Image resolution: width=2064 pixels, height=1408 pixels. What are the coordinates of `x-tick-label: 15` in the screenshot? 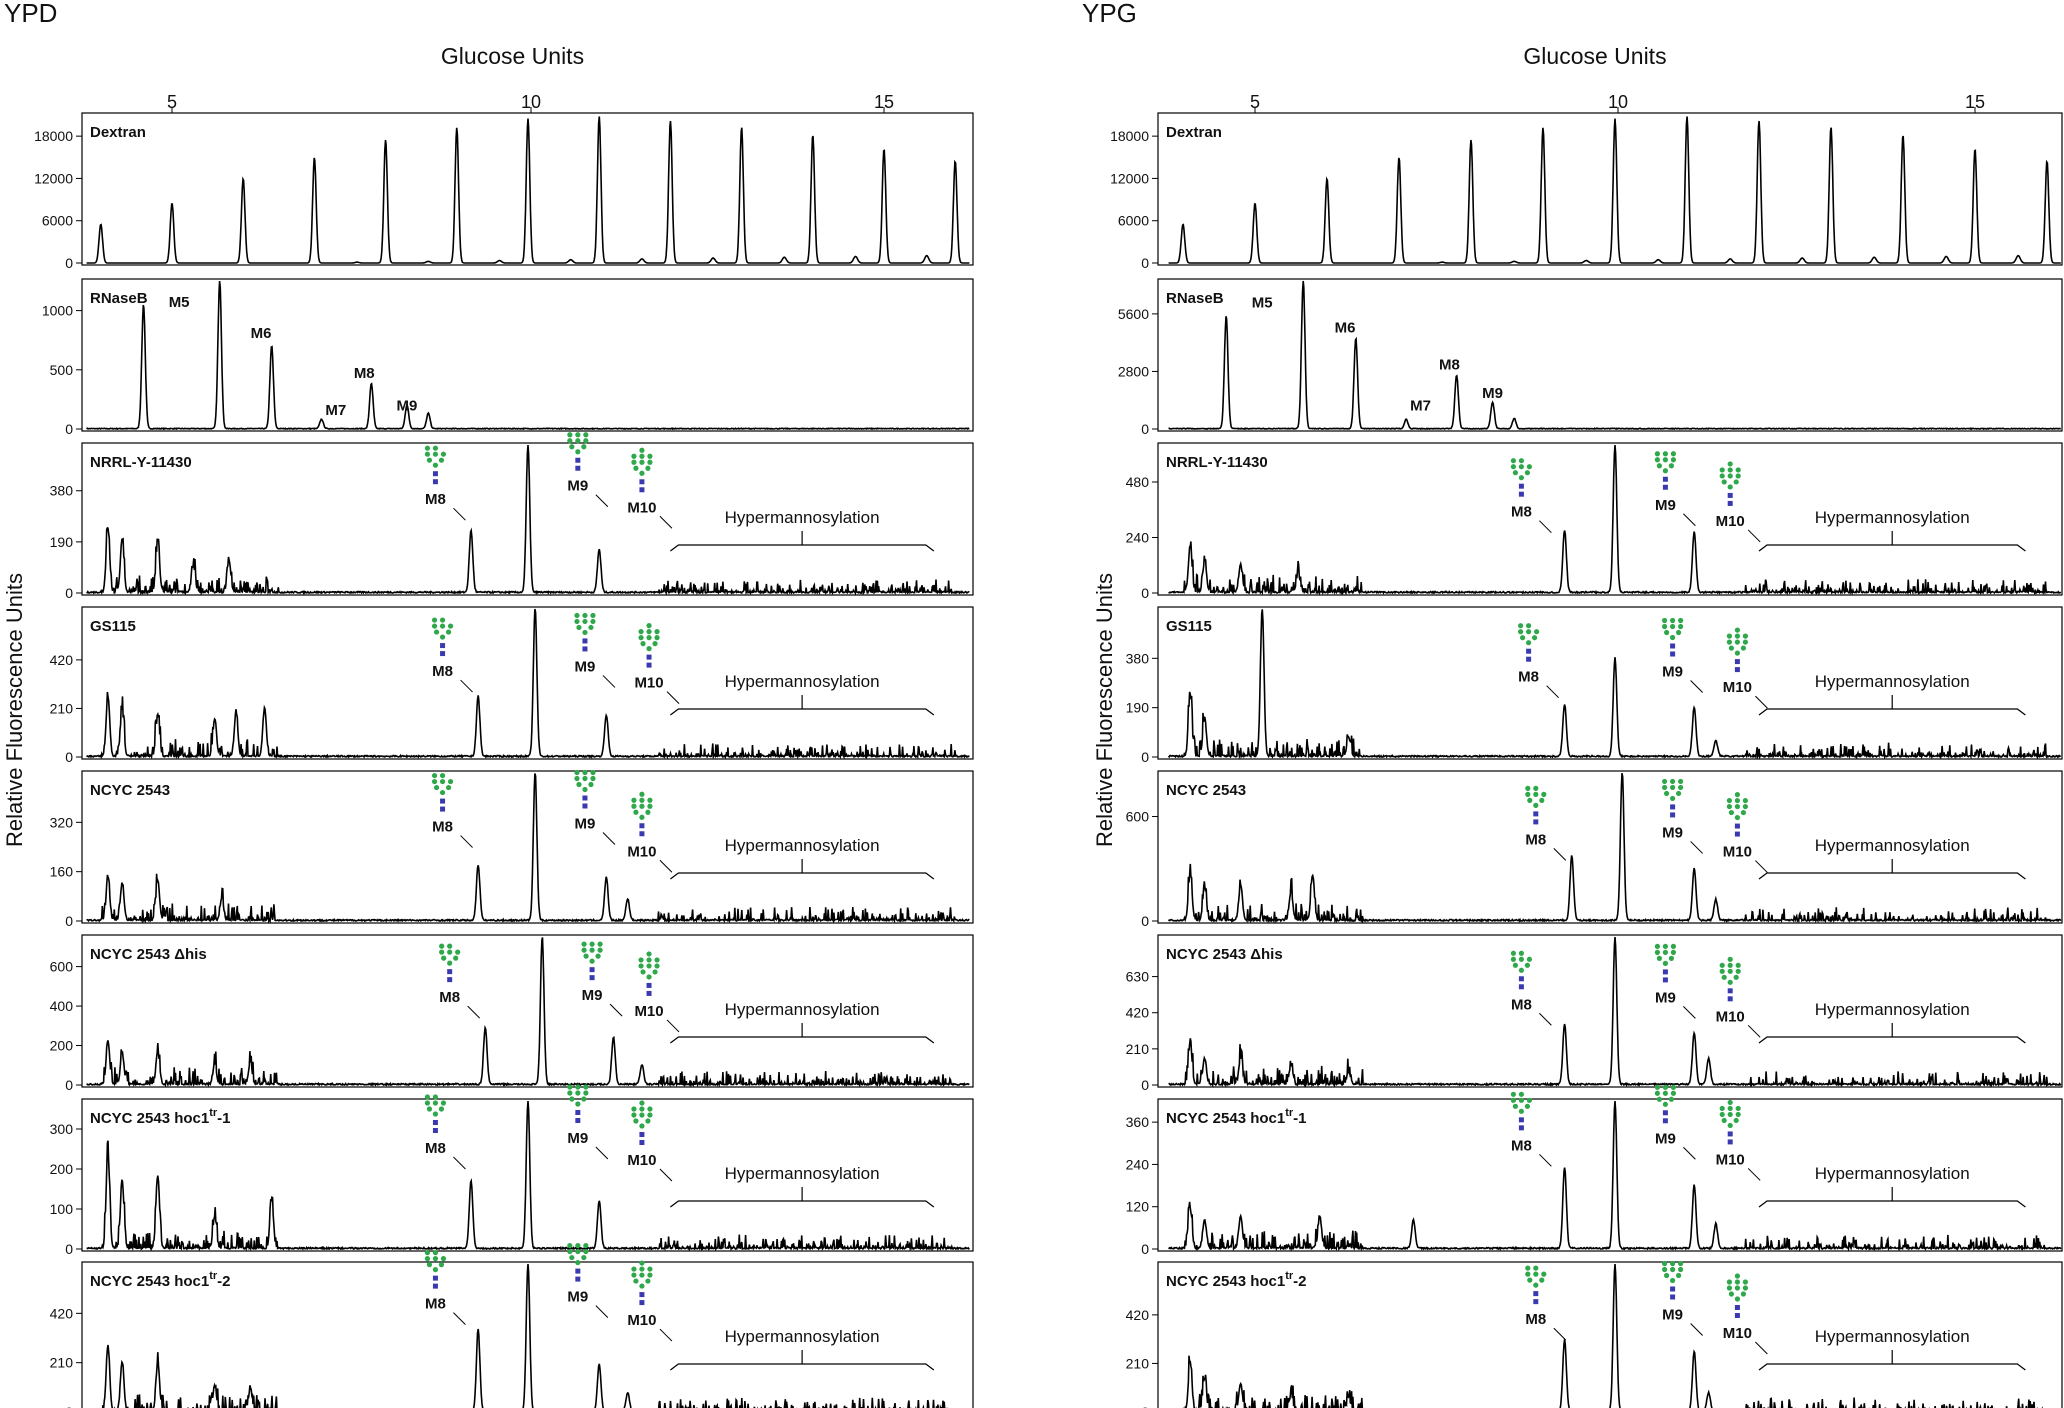 It's located at (1975, 102).